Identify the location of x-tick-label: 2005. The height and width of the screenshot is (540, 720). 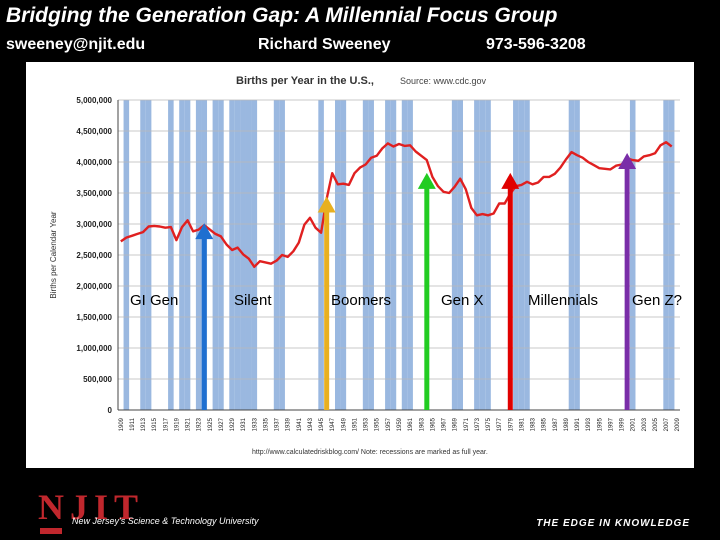
(656, 424).